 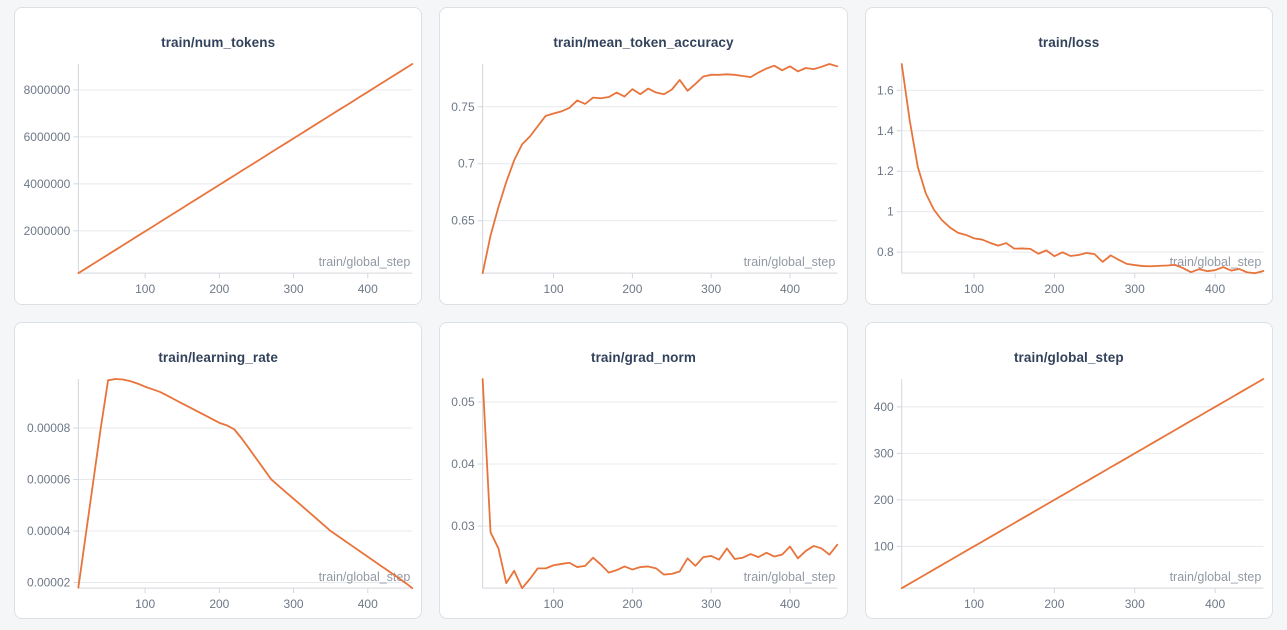 I want to click on chart-title: train/global_step, so click(x=1068, y=357).